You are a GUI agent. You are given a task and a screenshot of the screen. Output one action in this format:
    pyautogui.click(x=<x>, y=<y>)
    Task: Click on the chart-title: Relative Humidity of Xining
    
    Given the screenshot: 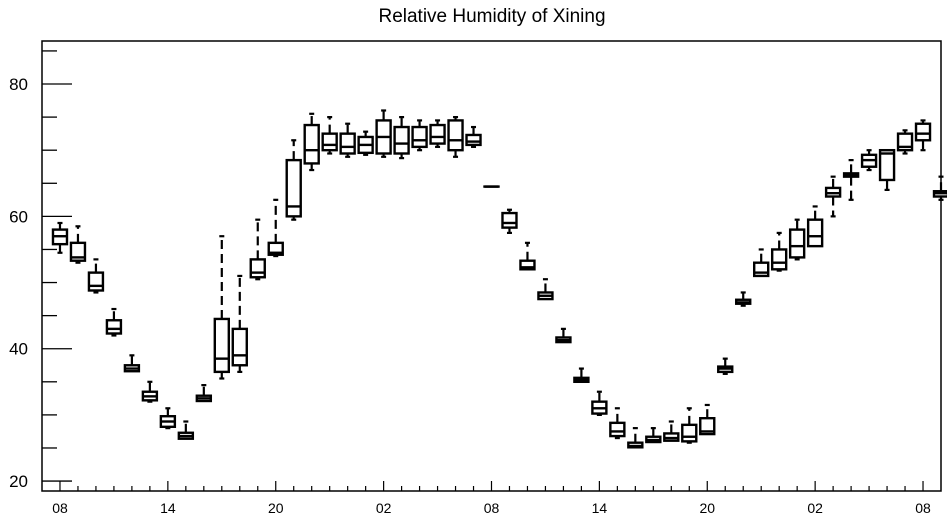 What is the action you would take?
    pyautogui.click(x=491, y=16)
    